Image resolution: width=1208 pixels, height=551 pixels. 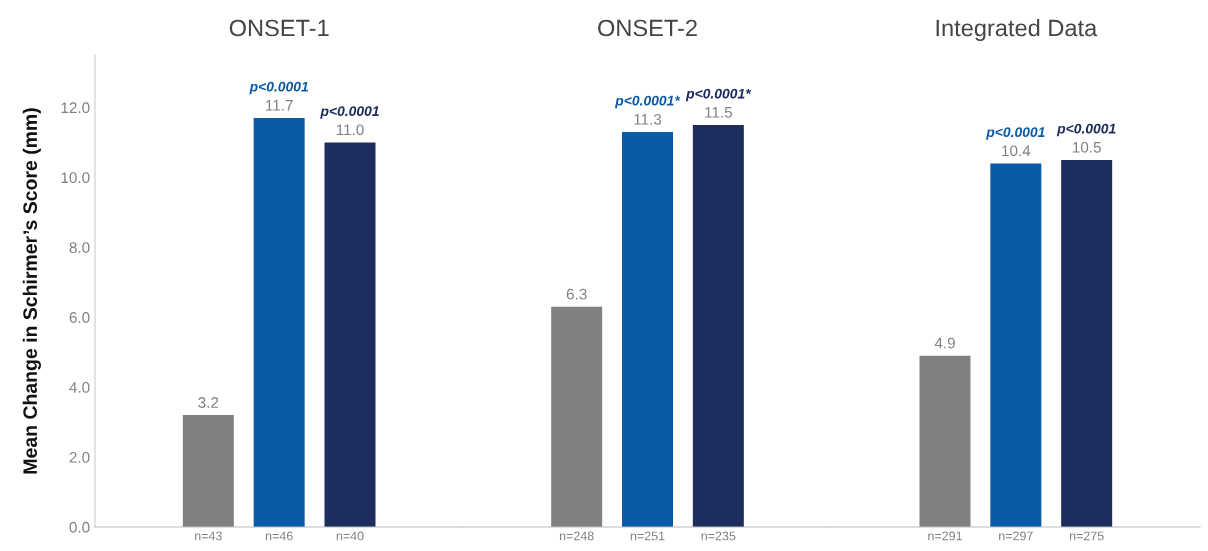 I want to click on data-label: 11.0, so click(x=350, y=130).